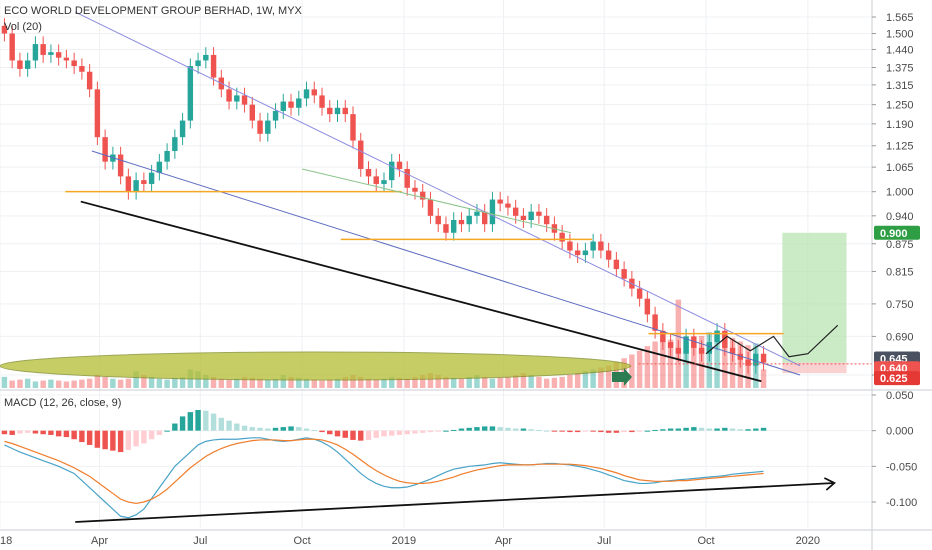  I want to click on price-tick-label: 1.190, so click(900, 125).